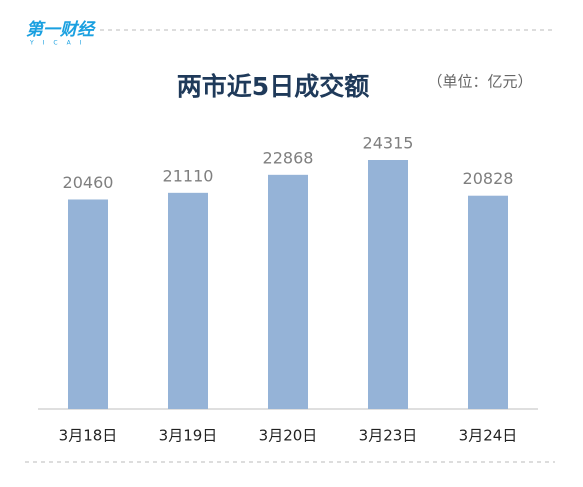 The image size is (583, 487). I want to click on x-tick-label: 3月18日, so click(88, 436).